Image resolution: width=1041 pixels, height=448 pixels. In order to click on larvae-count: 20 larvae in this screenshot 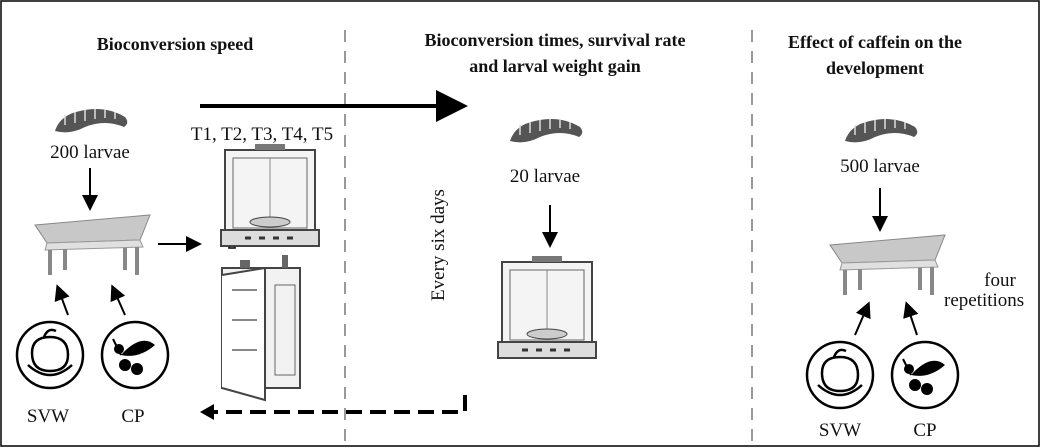, I will do `click(545, 176)`.